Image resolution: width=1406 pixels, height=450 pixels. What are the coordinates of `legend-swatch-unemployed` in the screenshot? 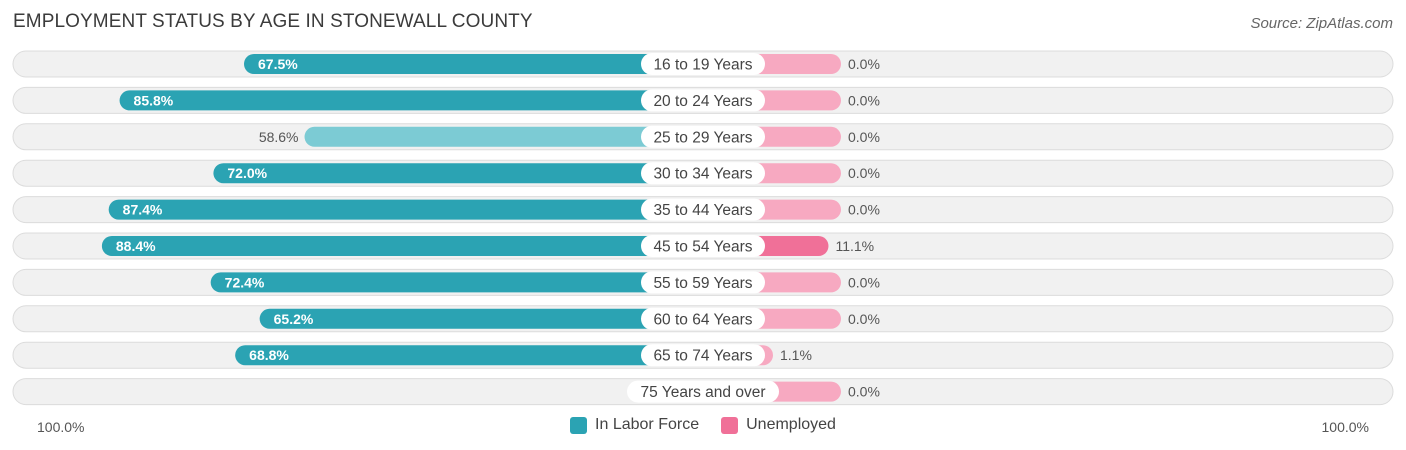 It's located at (730, 425).